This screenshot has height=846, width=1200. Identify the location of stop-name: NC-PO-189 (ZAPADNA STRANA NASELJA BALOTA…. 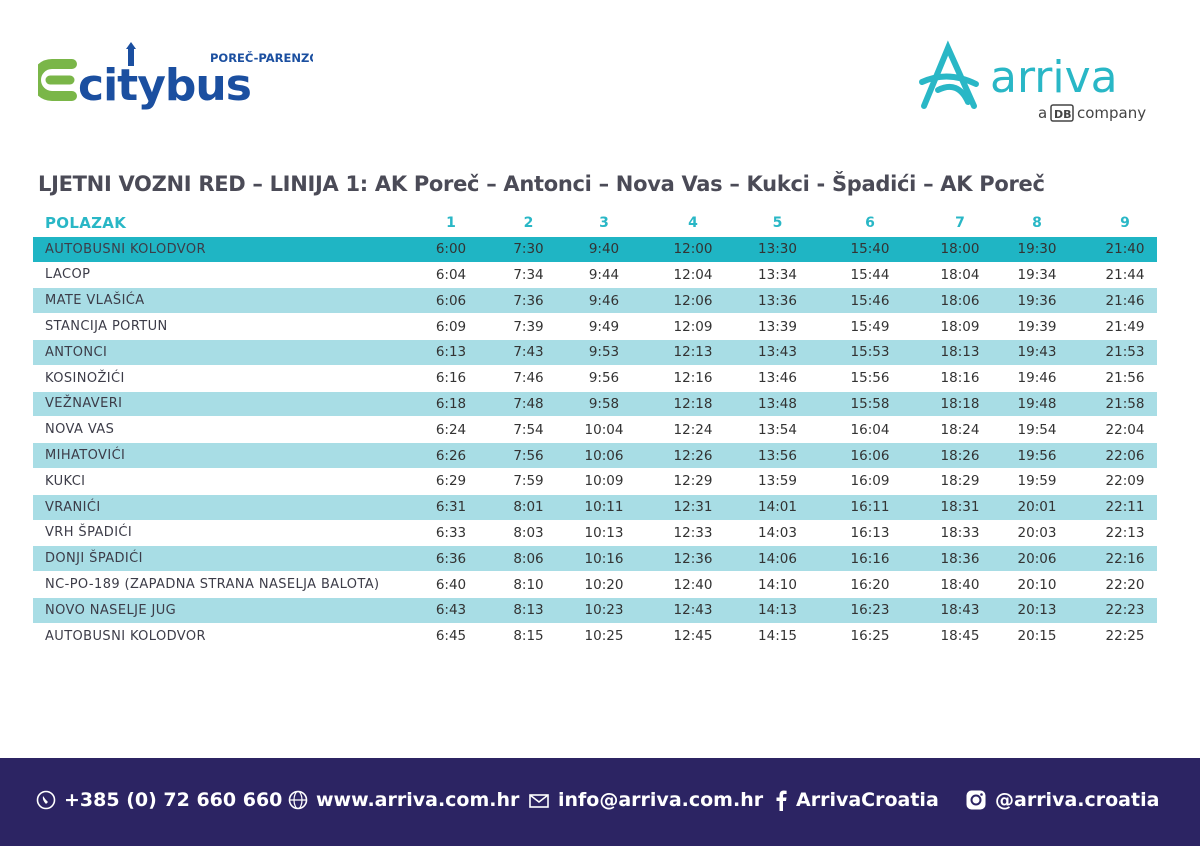
(227, 584).